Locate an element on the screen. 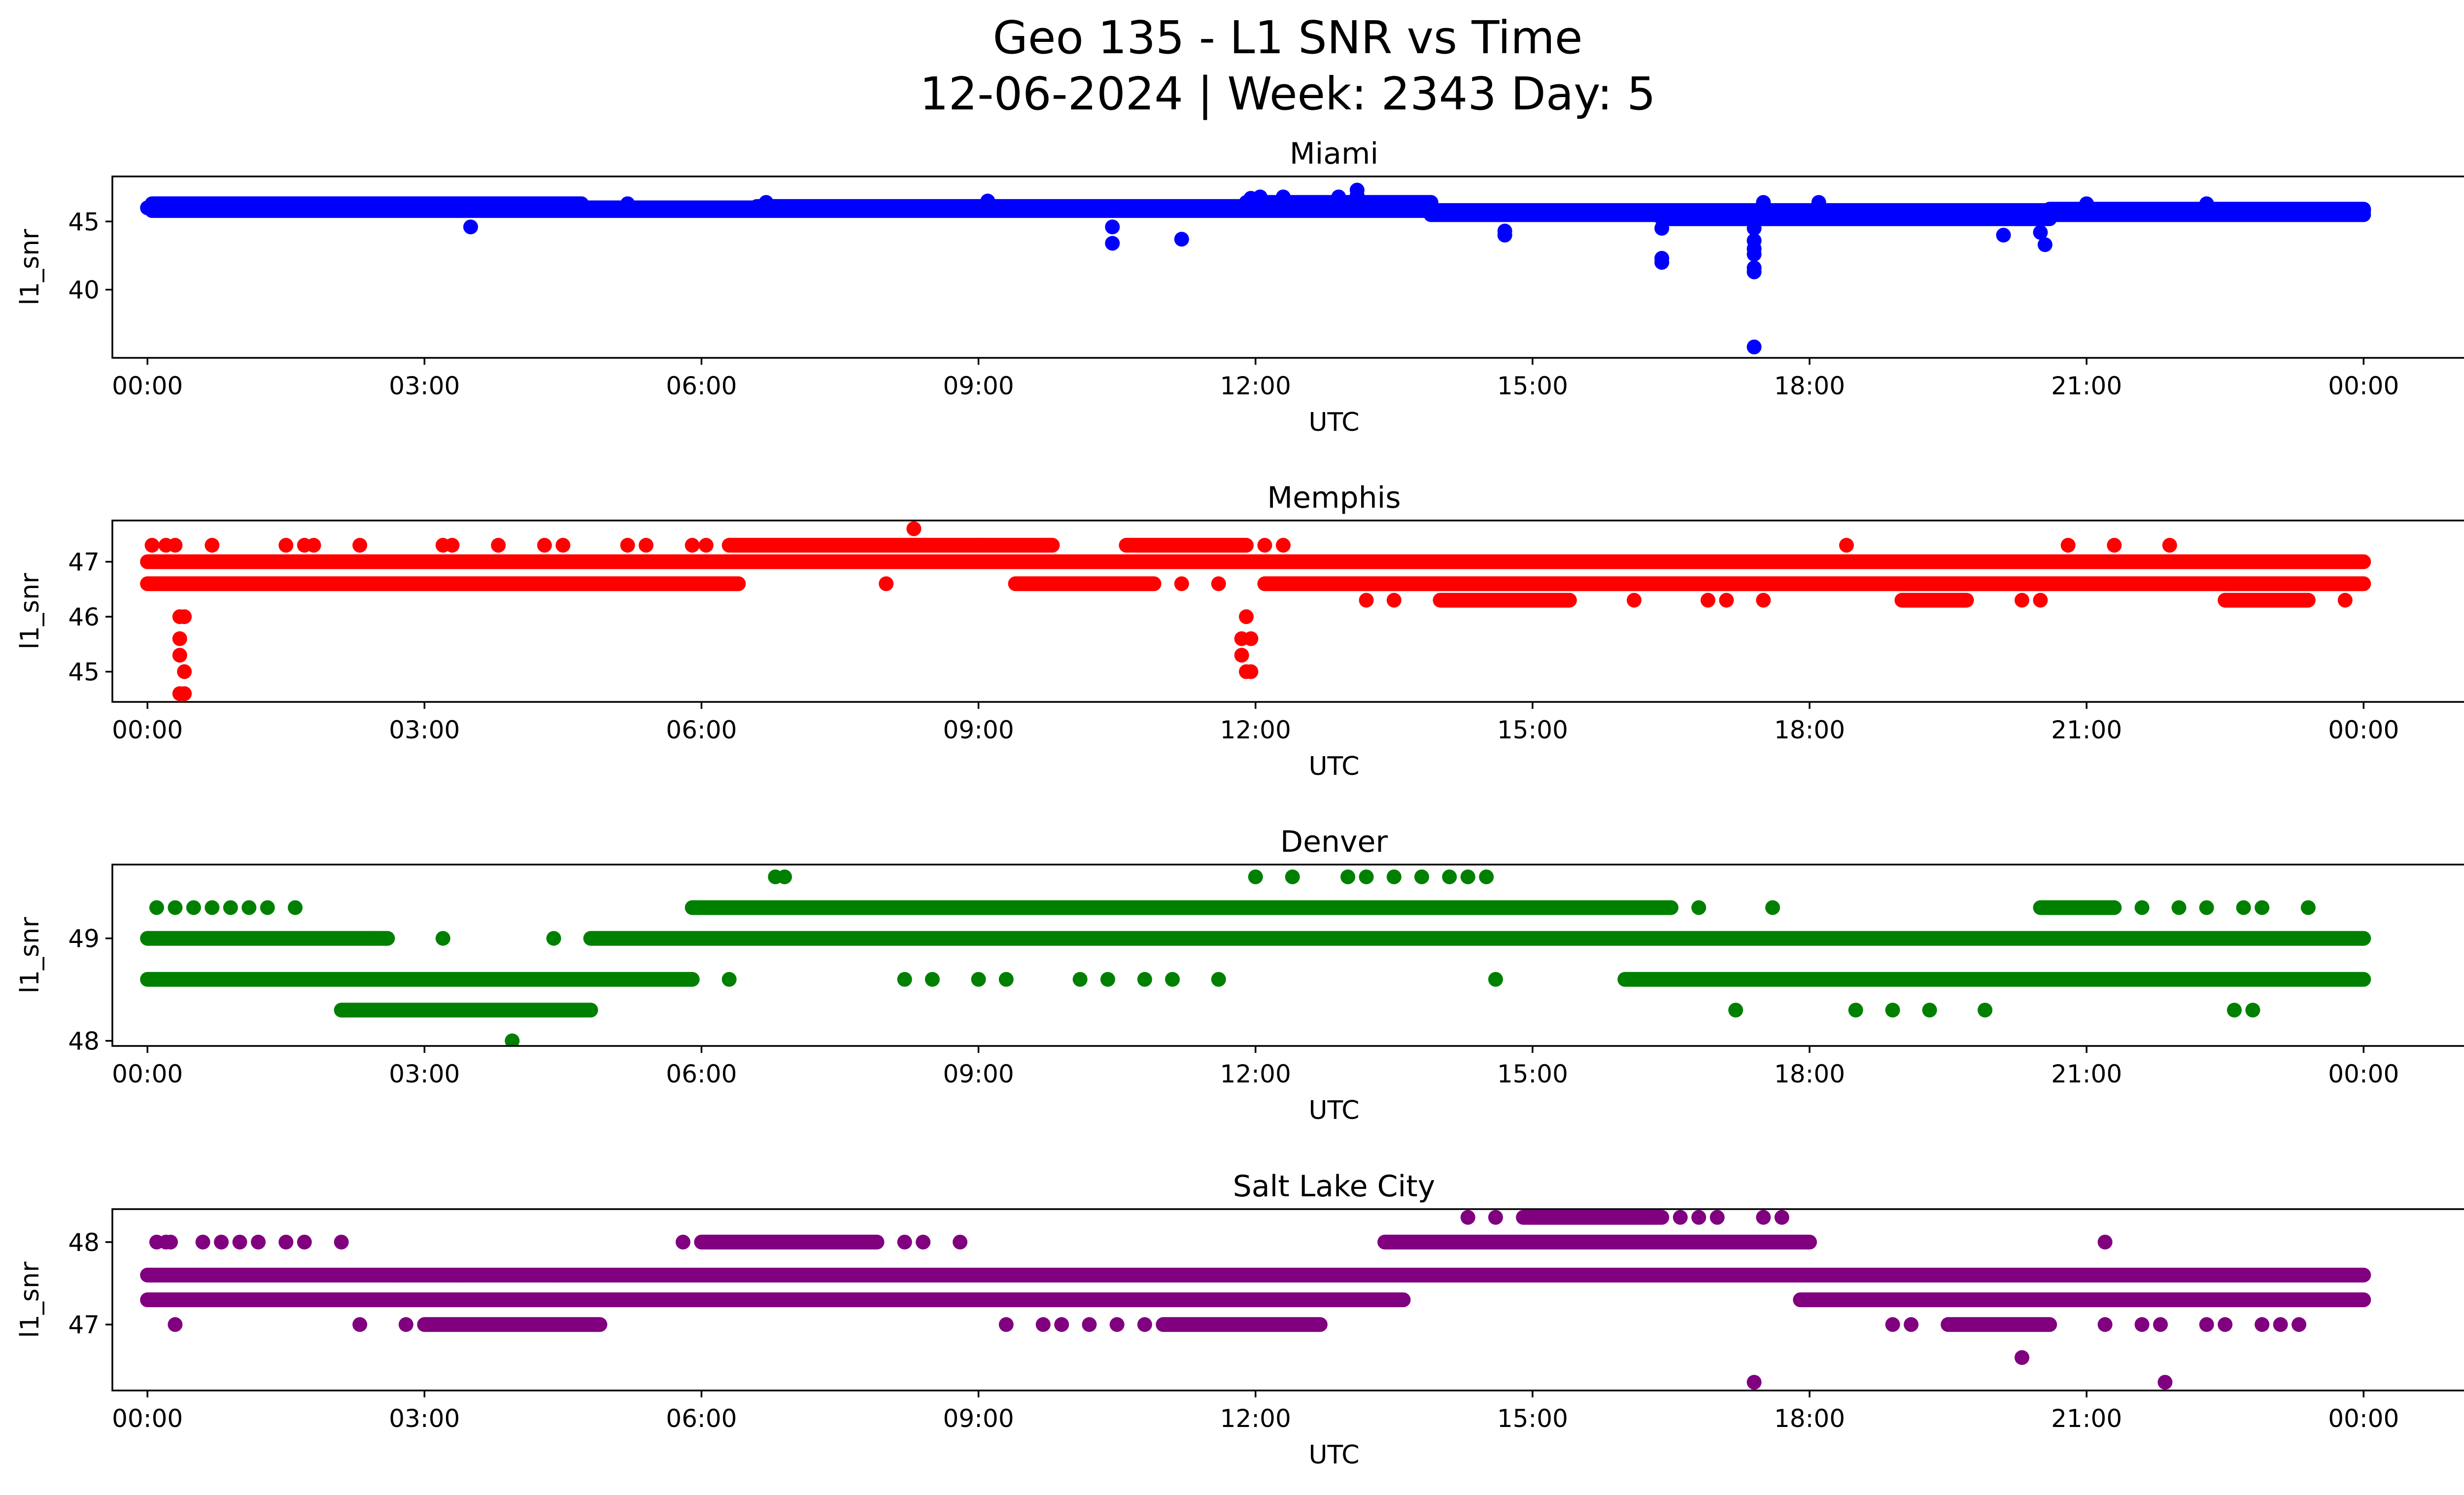 The image size is (2464, 1495). x-tick-label: 18:00 is located at coordinates (1809, 1418).